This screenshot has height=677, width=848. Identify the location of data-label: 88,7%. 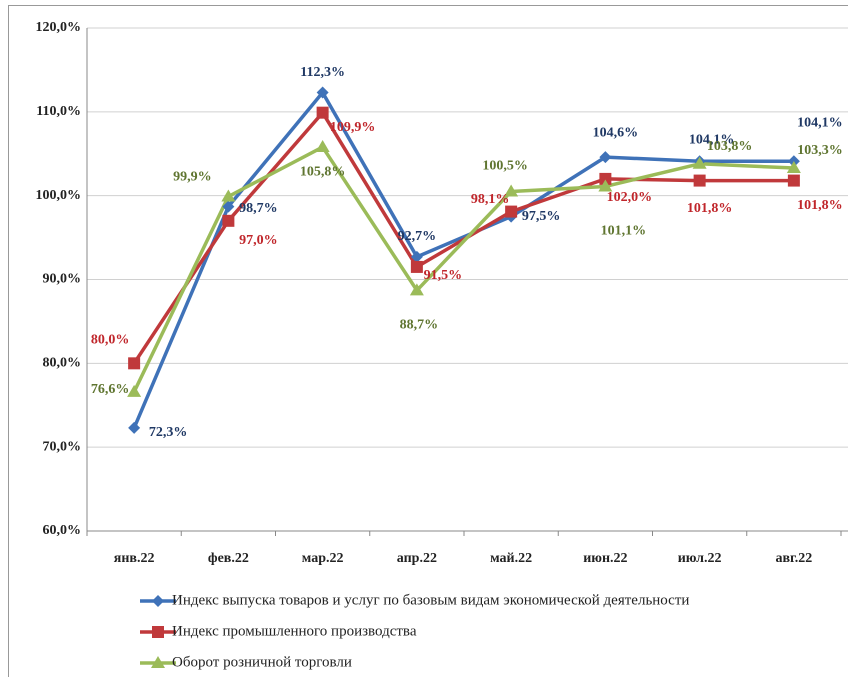
(419, 325).